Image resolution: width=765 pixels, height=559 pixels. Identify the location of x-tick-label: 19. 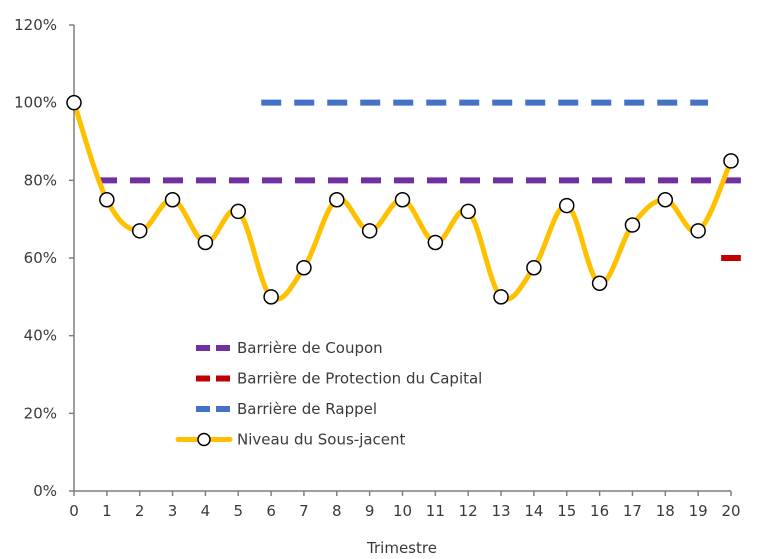
(698, 511).